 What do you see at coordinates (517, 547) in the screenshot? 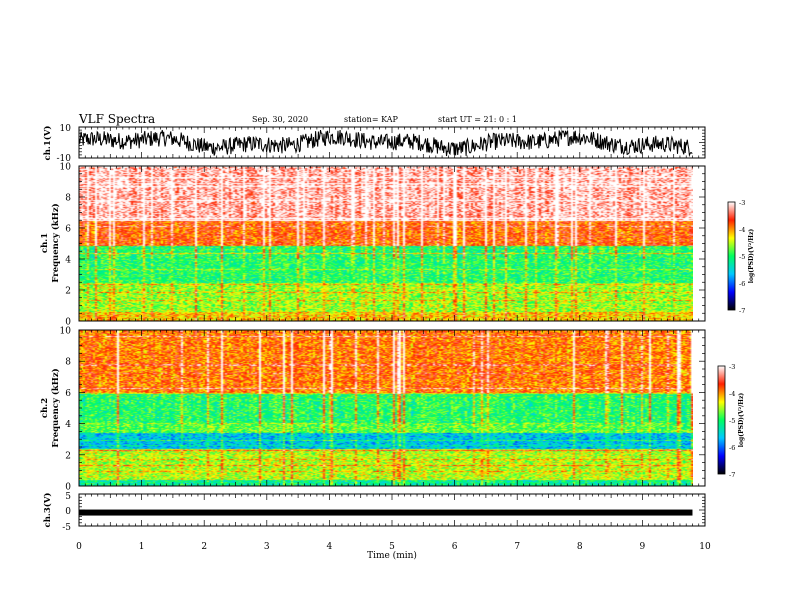
I see `x-tick-label: 7` at bounding box center [517, 547].